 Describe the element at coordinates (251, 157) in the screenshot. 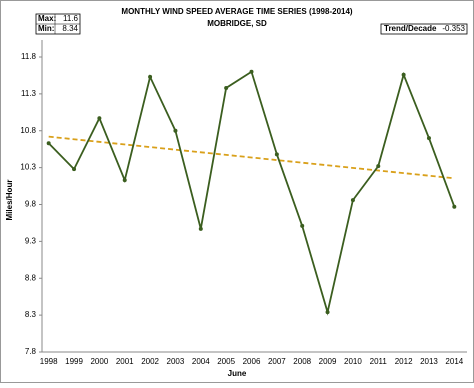

I see `trend-line` at that location.